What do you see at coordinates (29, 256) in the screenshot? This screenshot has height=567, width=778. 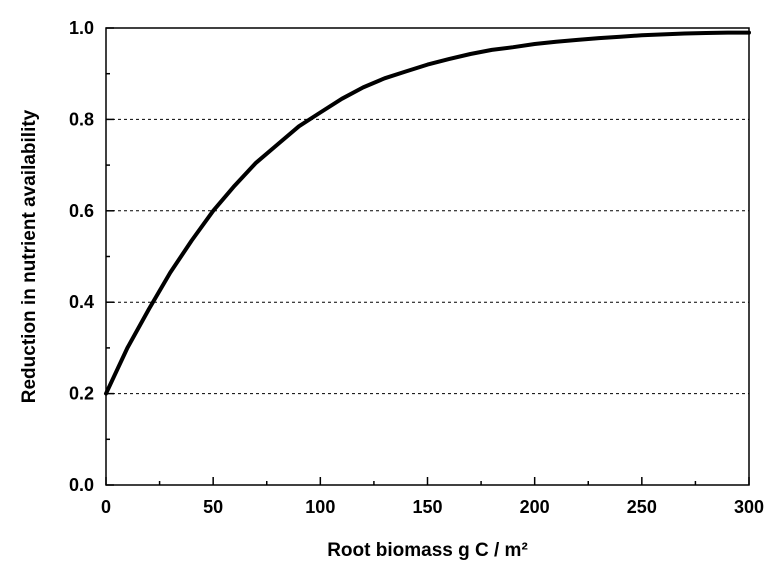 I see `y-axis-title: Reduction in nutrient availability` at bounding box center [29, 256].